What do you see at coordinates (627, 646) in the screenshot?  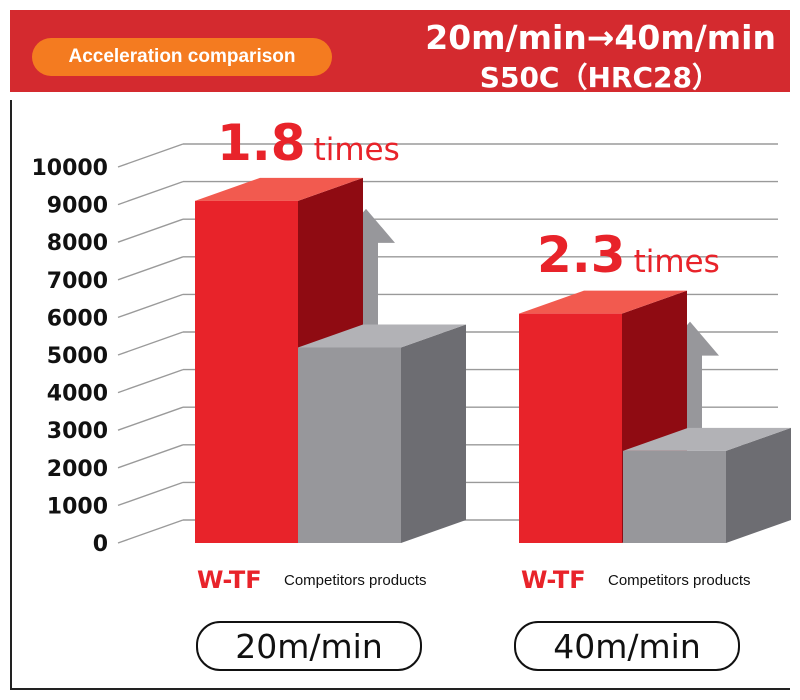 I see `category-label-40: 40m/min` at bounding box center [627, 646].